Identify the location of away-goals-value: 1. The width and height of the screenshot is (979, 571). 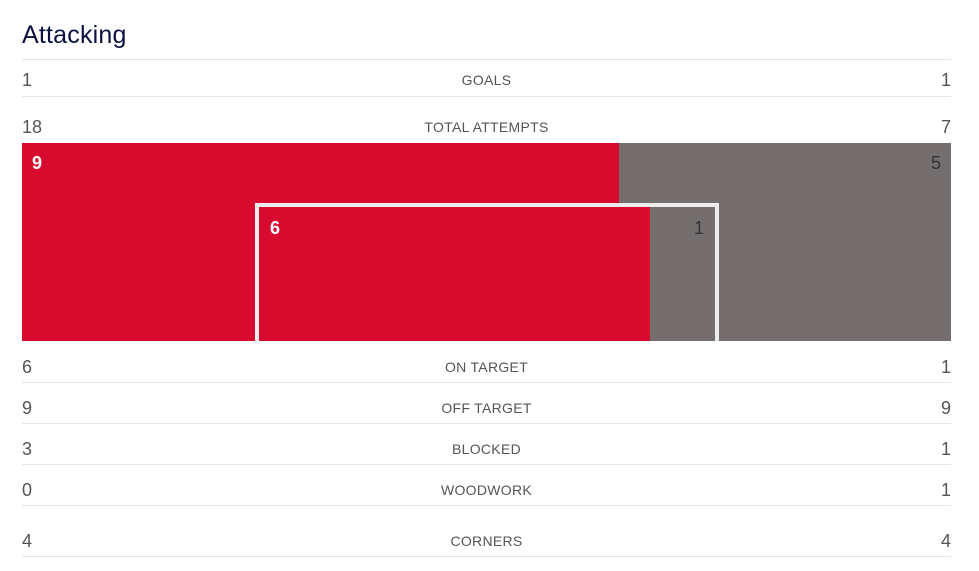
(945, 80).